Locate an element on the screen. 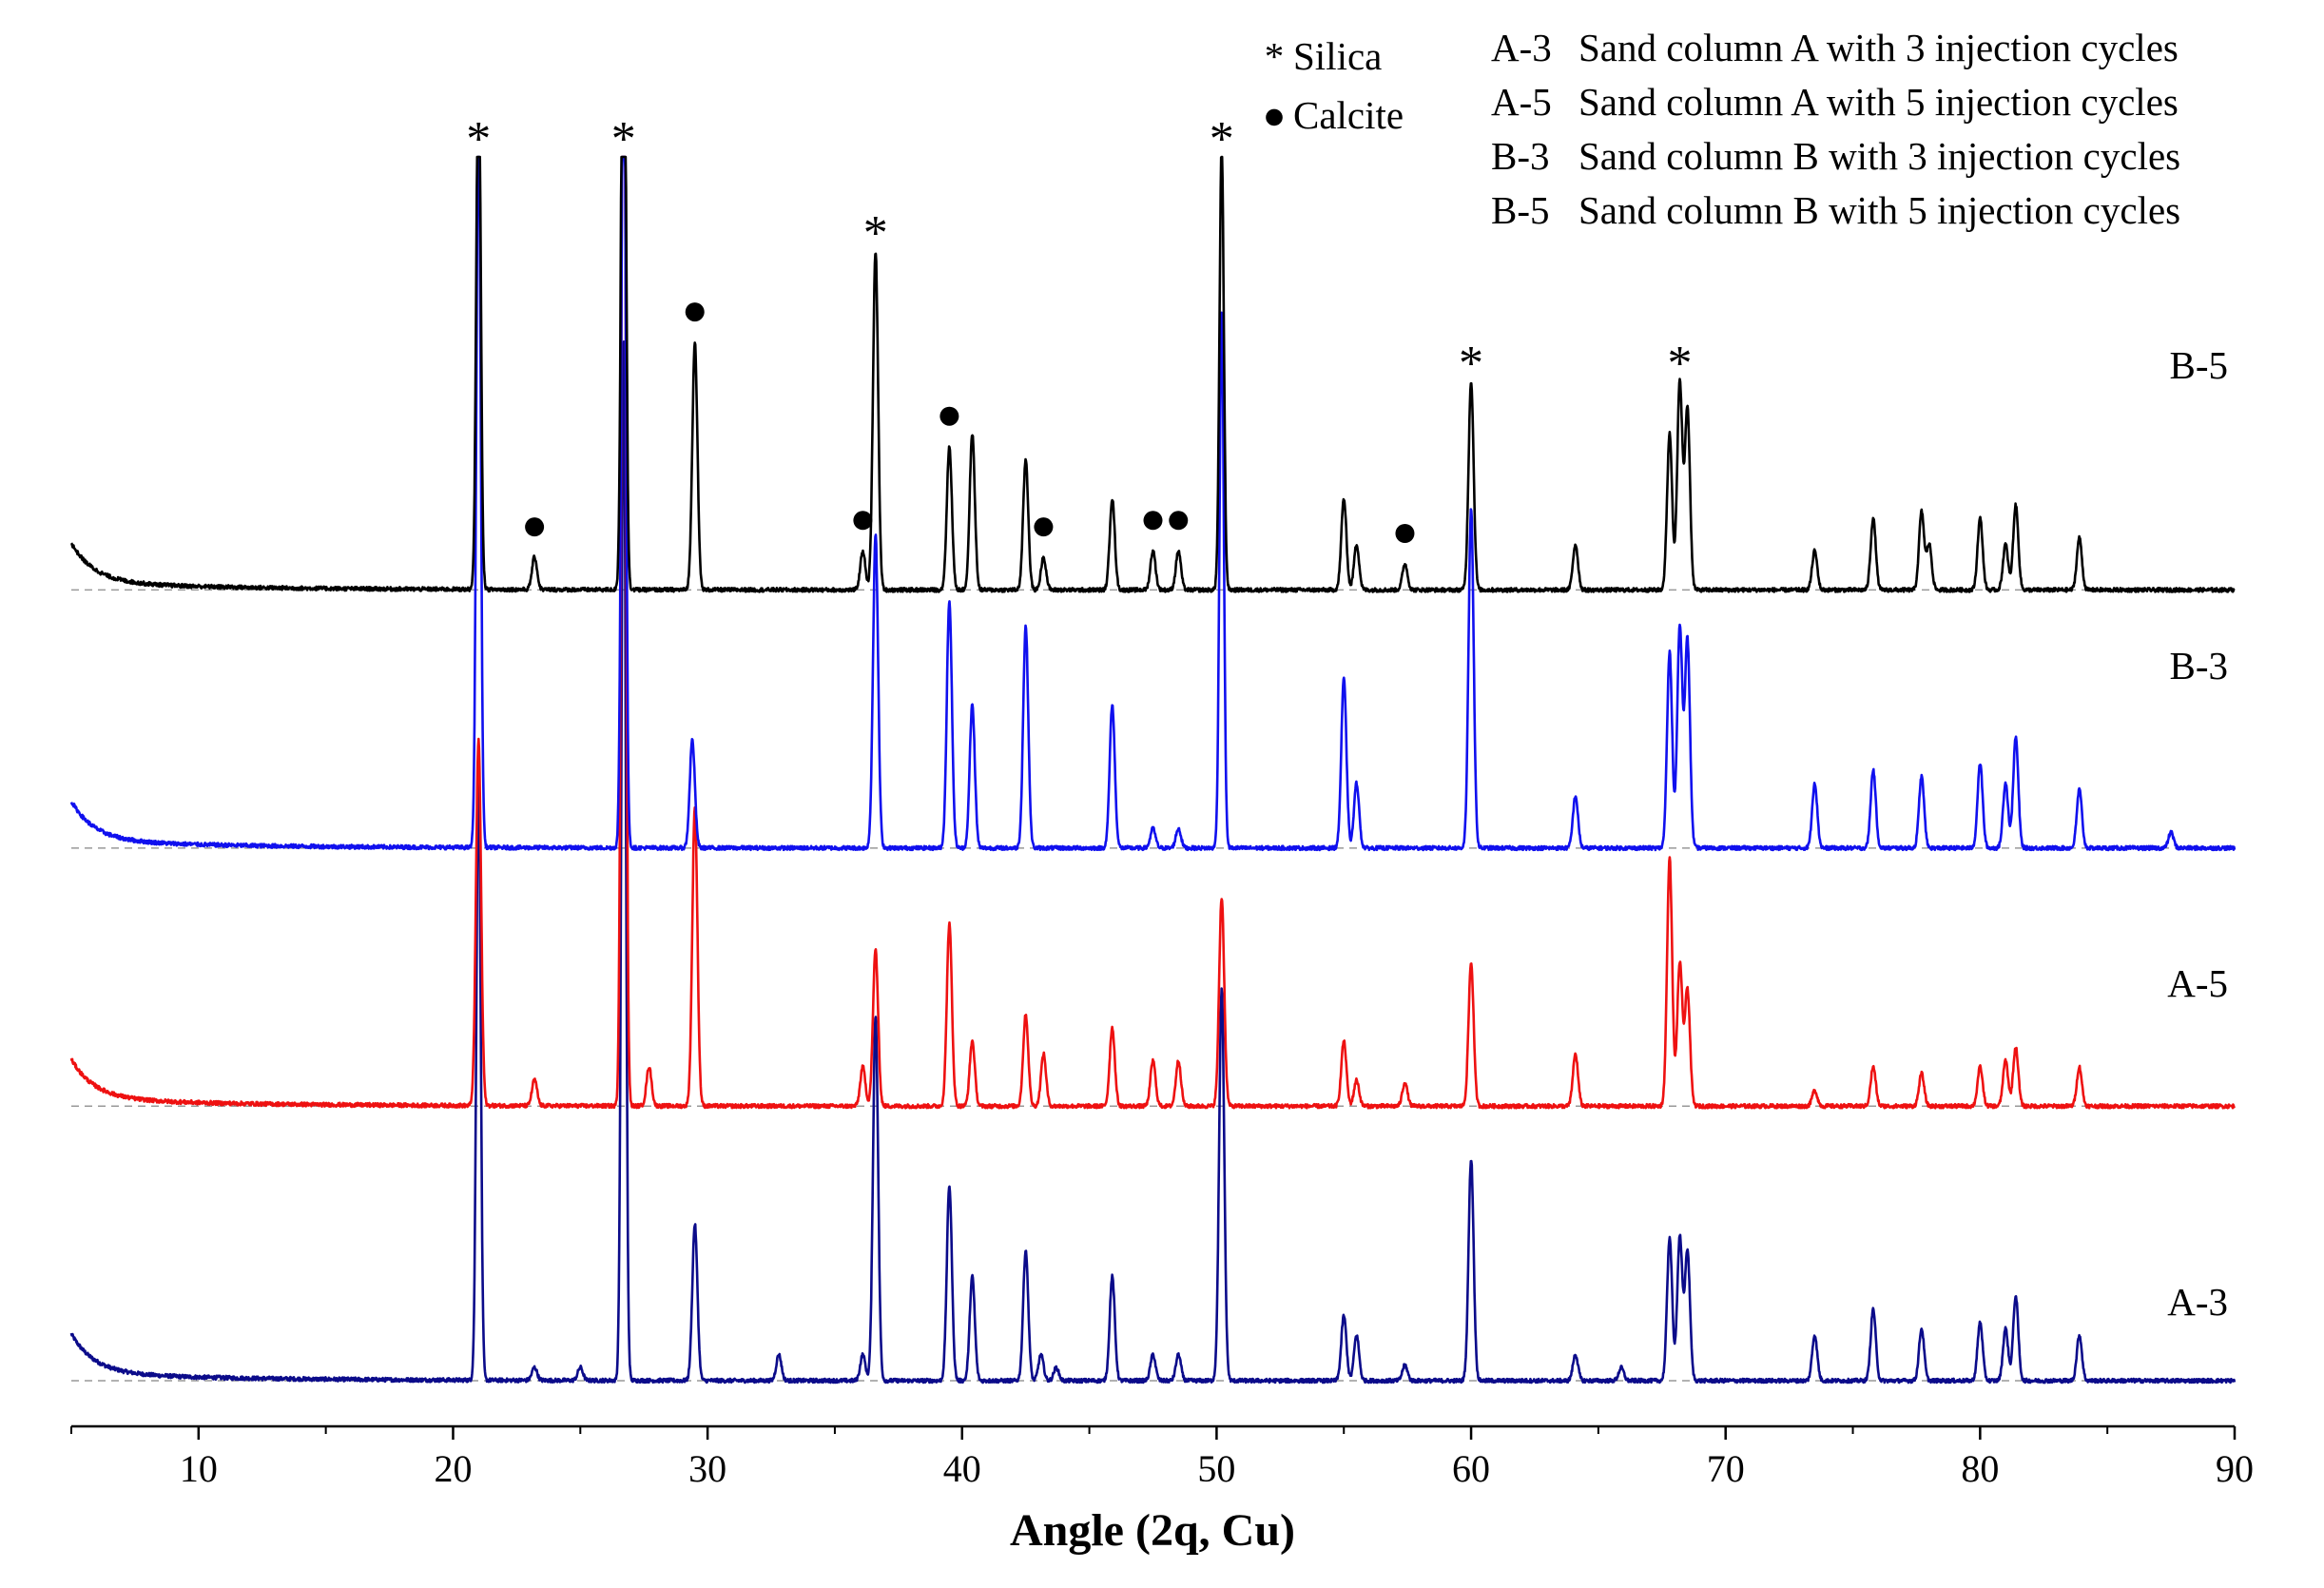  x-tick-label: 30 is located at coordinates (707, 1468).